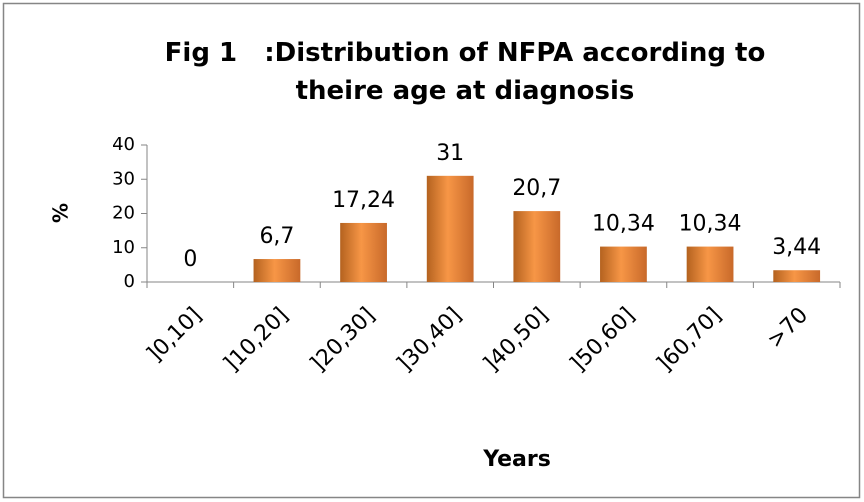  Describe the element at coordinates (516, 459) in the screenshot. I see `x-axis-label: Years` at that location.